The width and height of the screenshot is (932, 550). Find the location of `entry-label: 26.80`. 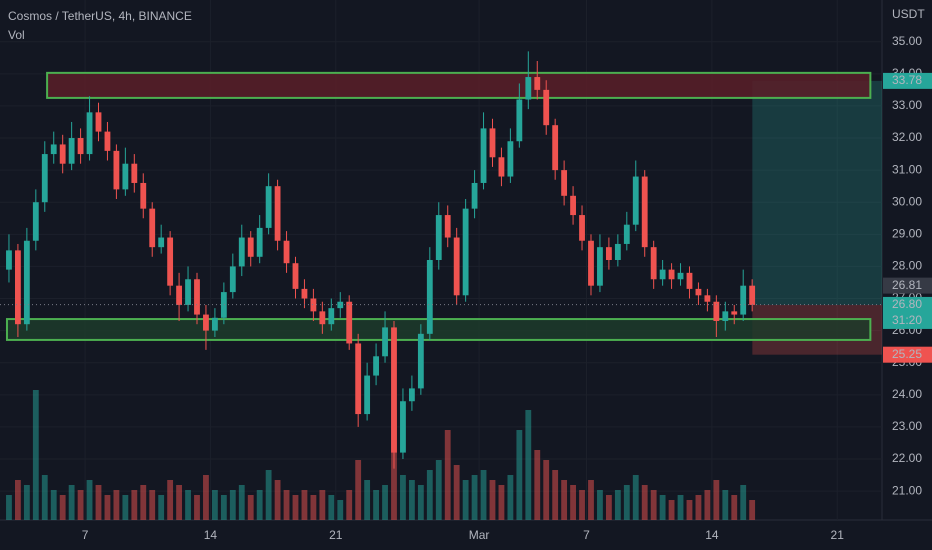

entry-label: 26.80 is located at coordinates (907, 304).